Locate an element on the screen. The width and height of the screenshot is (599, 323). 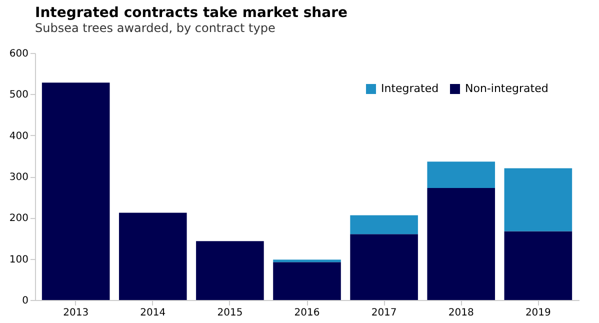
chart-title: Integrated contracts take market share is located at coordinates (191, 13).